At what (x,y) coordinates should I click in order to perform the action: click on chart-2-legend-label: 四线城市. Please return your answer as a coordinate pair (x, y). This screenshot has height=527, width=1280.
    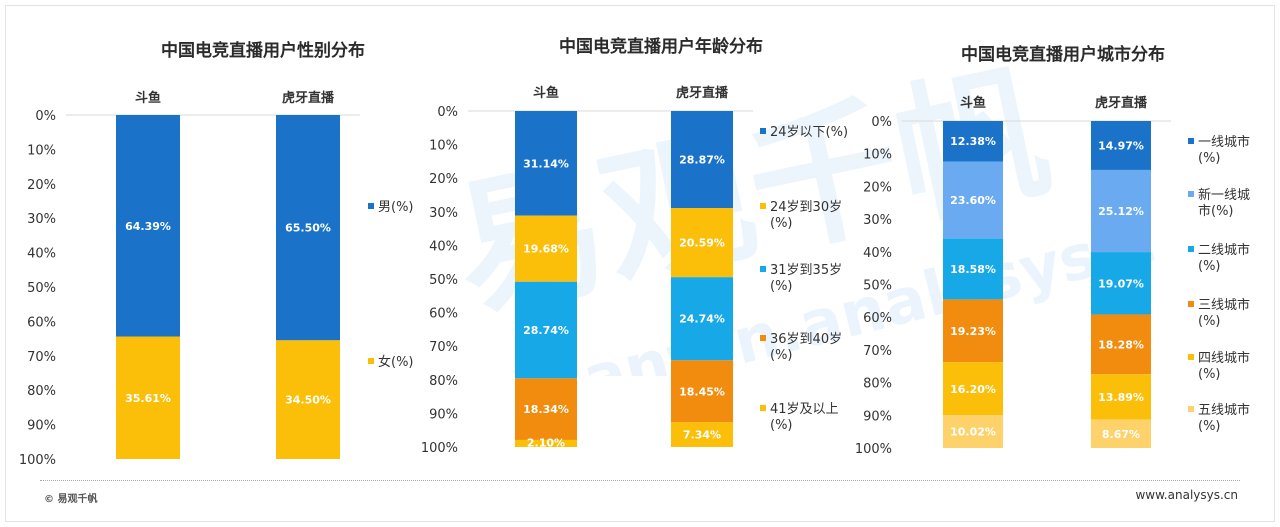
    Looking at the image, I should click on (1224, 358).